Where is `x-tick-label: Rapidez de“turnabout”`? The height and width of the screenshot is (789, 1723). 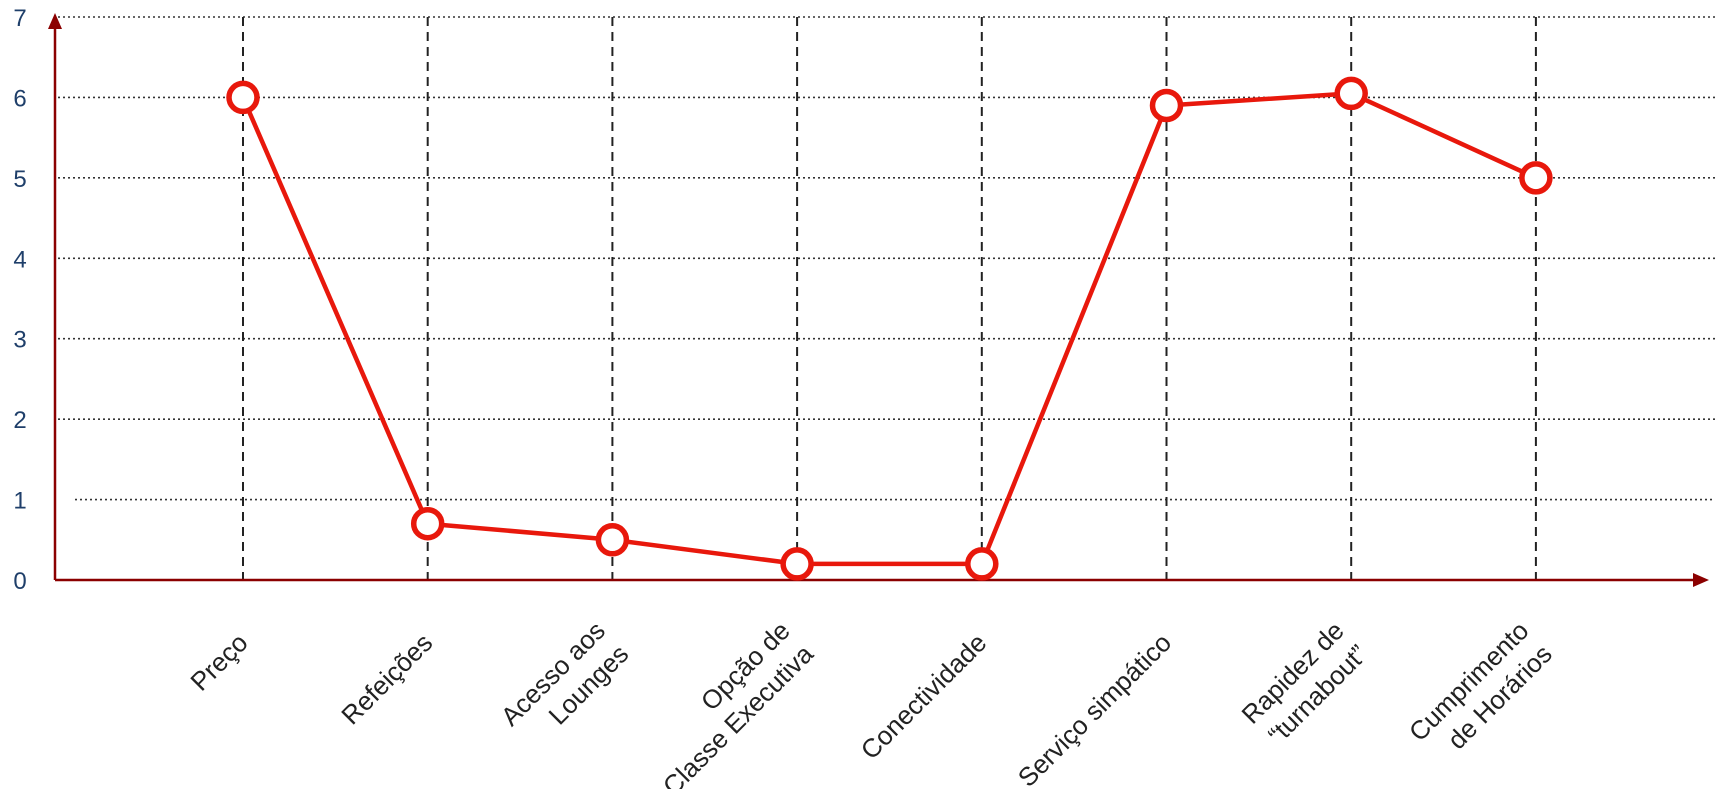
x-tick-label: Rapidez de“turnabout” is located at coordinates (1305, 682).